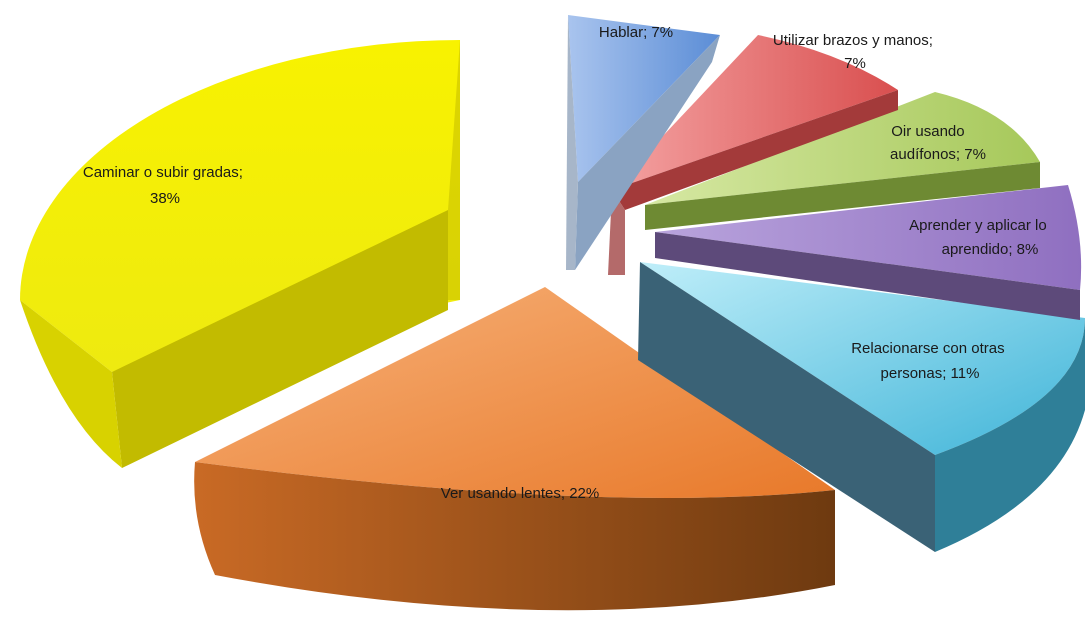 The width and height of the screenshot is (1088, 641). I want to click on label-utilizar-line2: 7%, so click(855, 63).